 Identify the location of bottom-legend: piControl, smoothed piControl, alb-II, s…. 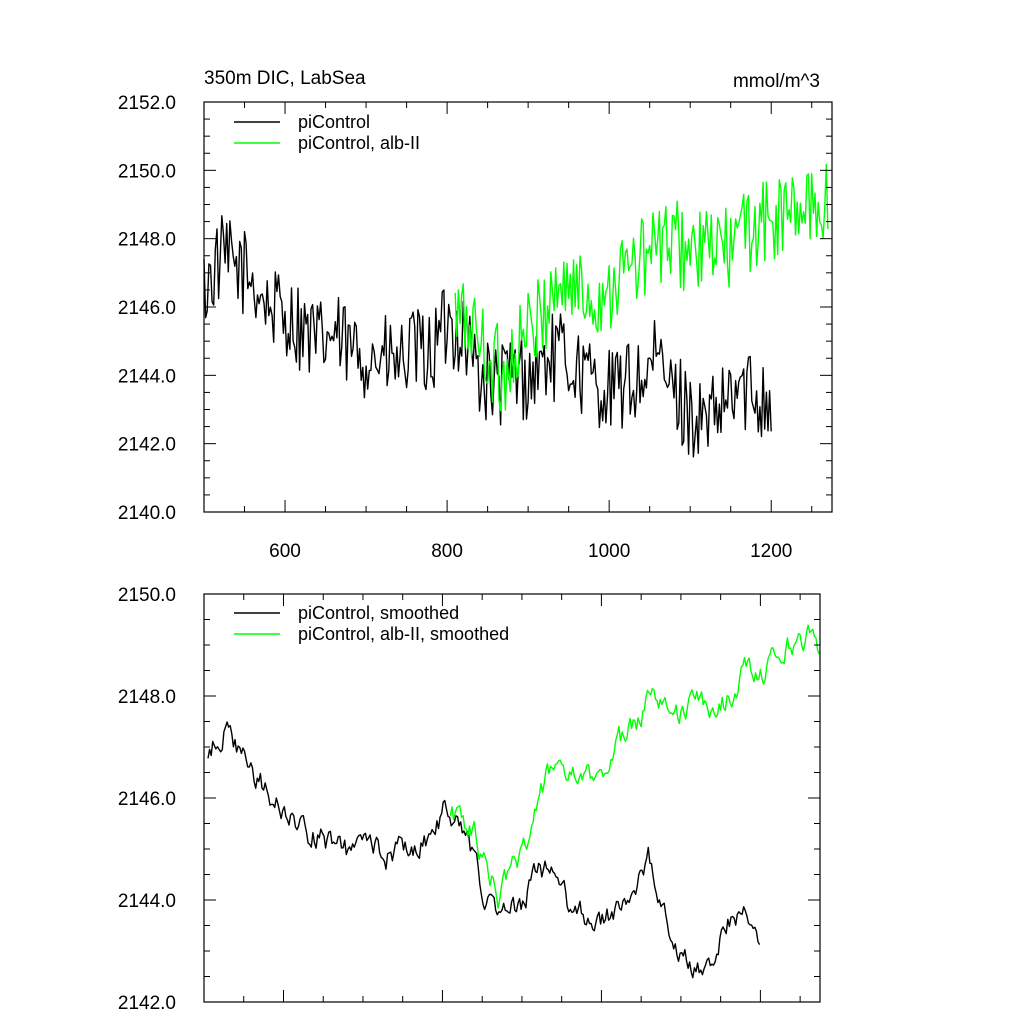
(371, 623).